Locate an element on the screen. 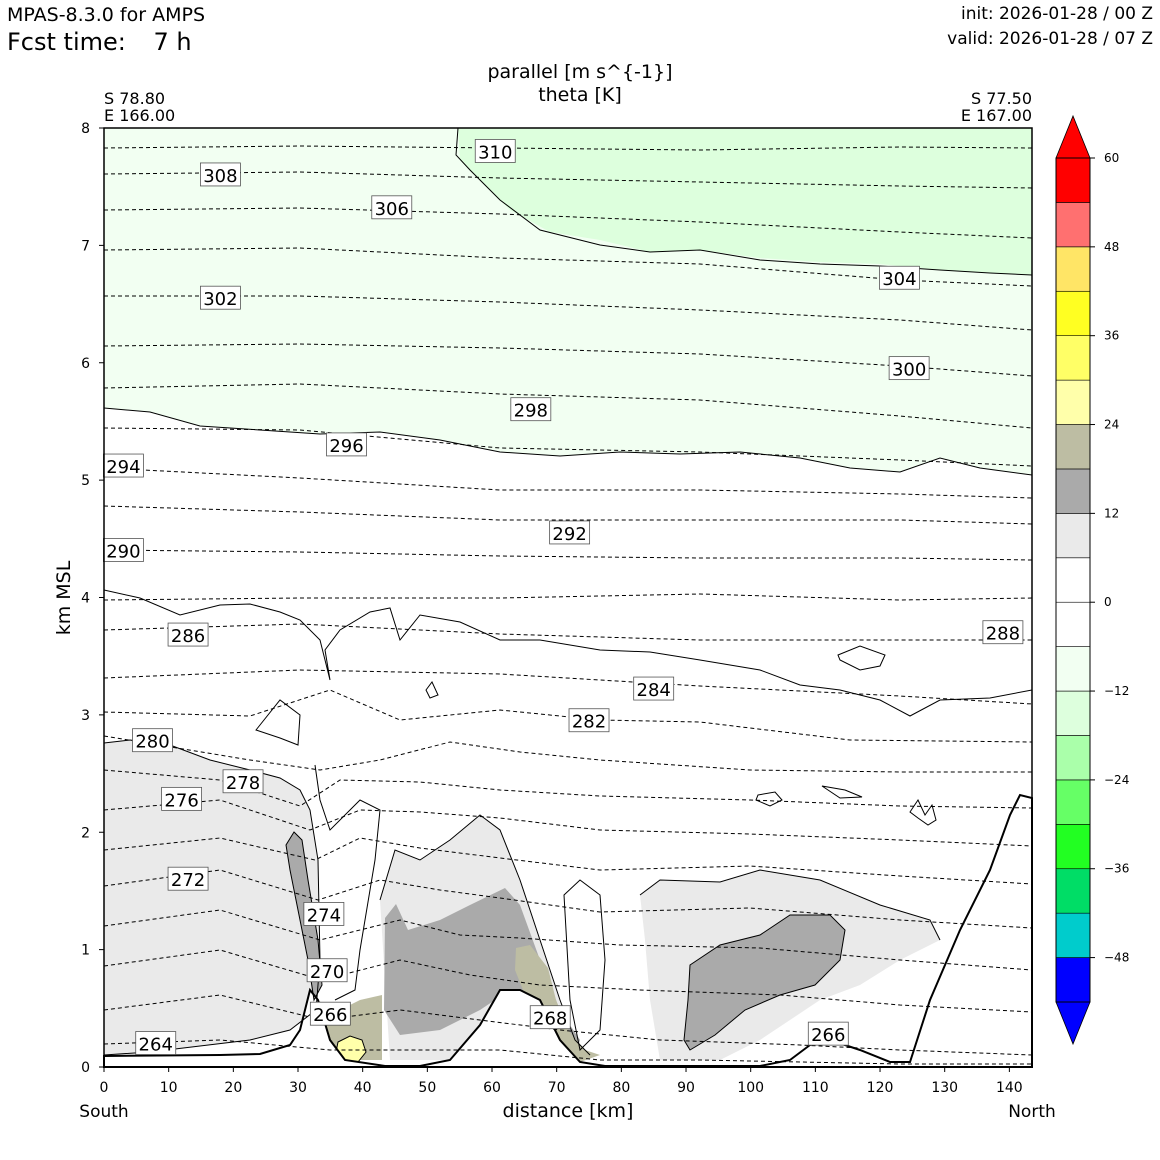  theta-label-text: 300 is located at coordinates (909, 370).